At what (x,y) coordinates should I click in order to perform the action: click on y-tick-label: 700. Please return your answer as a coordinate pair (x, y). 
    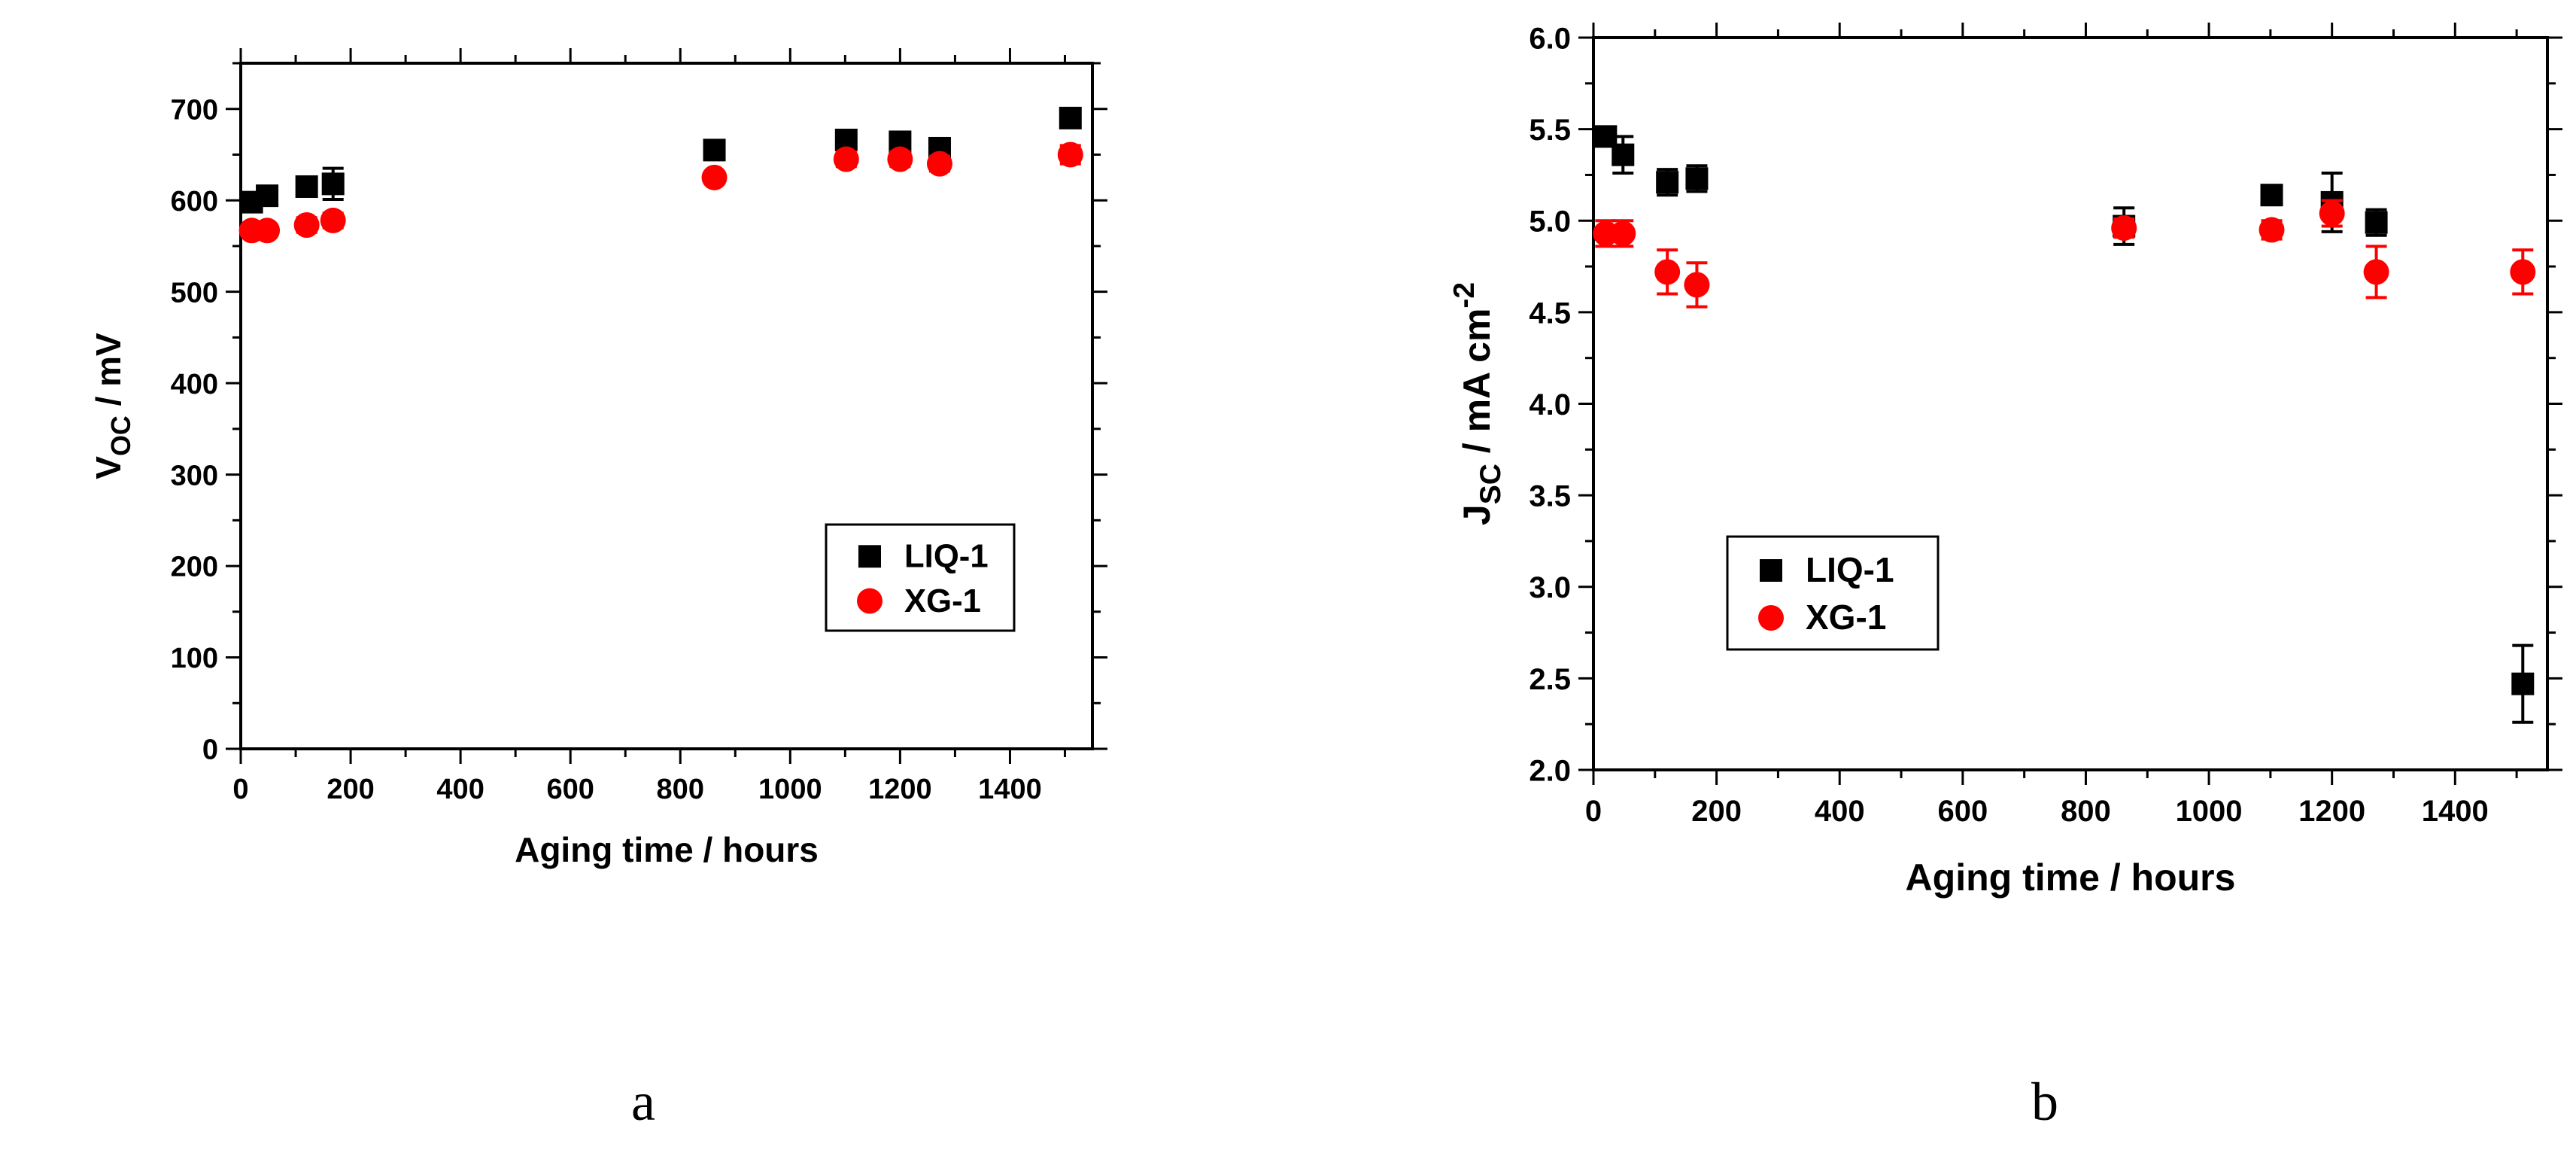
    Looking at the image, I should click on (194, 110).